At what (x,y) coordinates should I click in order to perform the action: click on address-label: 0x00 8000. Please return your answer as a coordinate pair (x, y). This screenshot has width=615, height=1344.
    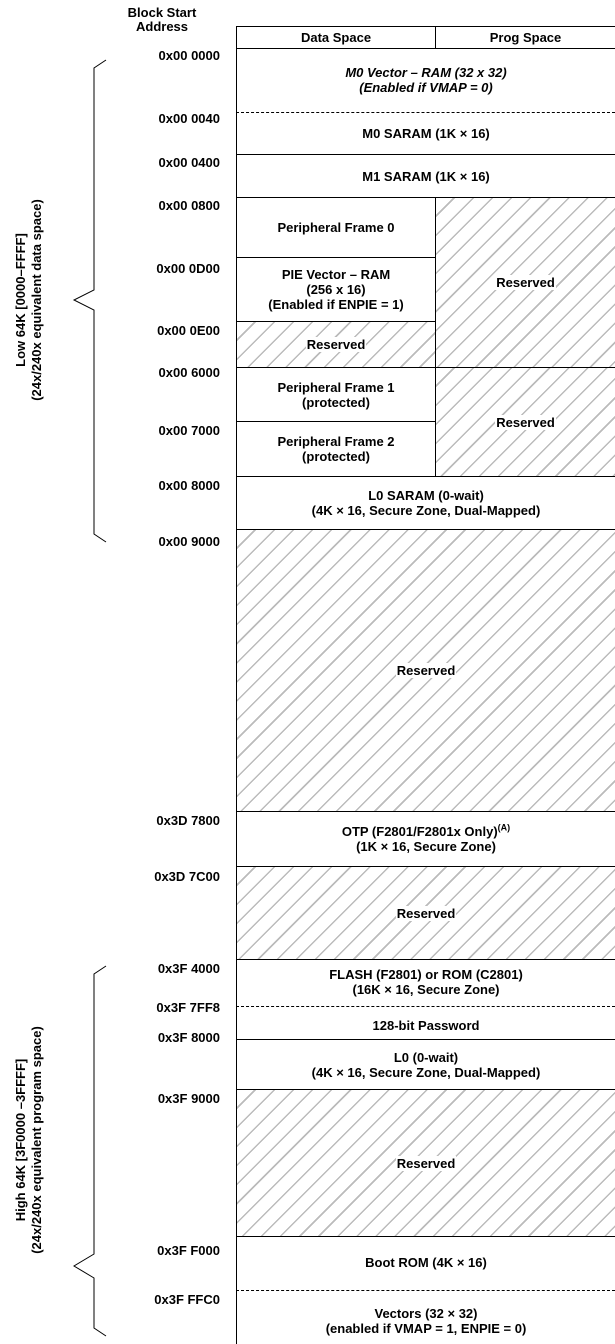
    Looking at the image, I should click on (189, 485).